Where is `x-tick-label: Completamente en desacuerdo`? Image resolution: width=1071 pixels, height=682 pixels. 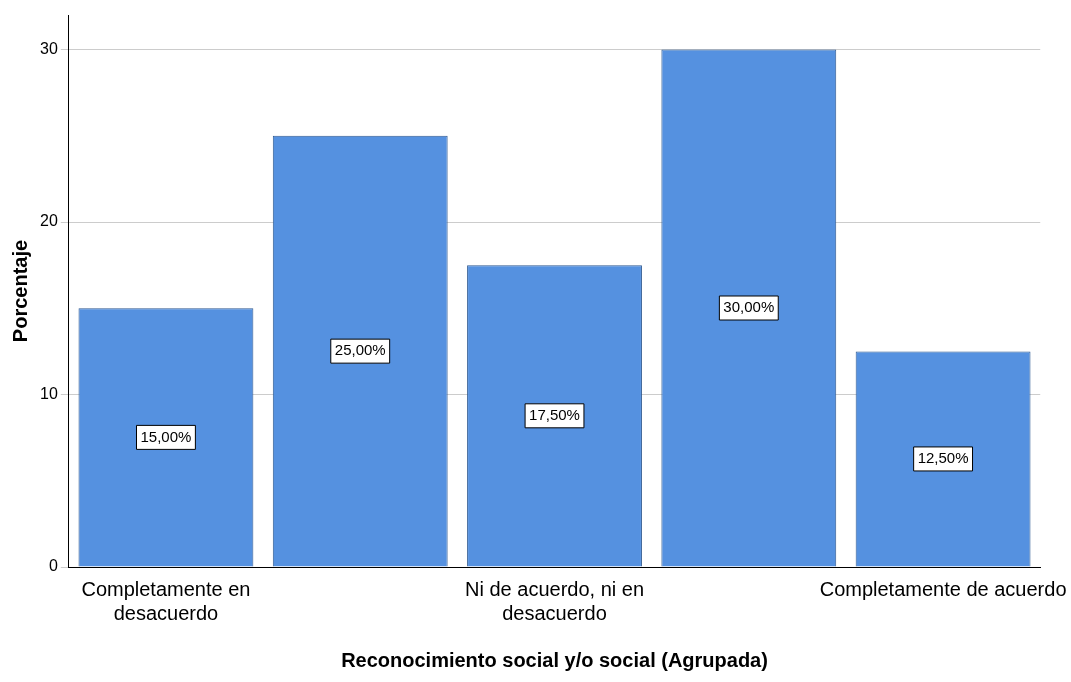 x-tick-label: Completamente en desacuerdo is located at coordinates (166, 600).